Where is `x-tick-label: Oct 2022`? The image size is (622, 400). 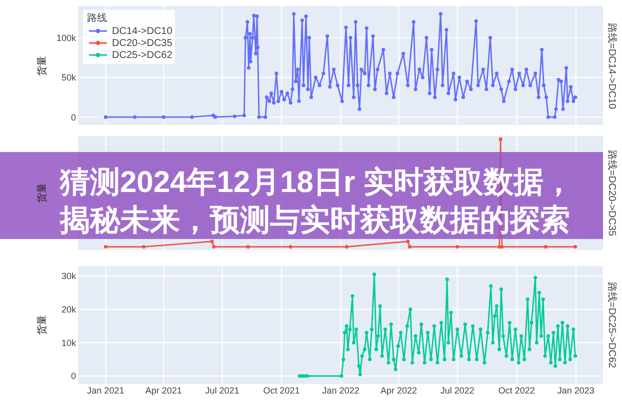 x-tick-label: Oct 2022 is located at coordinates (516, 390).